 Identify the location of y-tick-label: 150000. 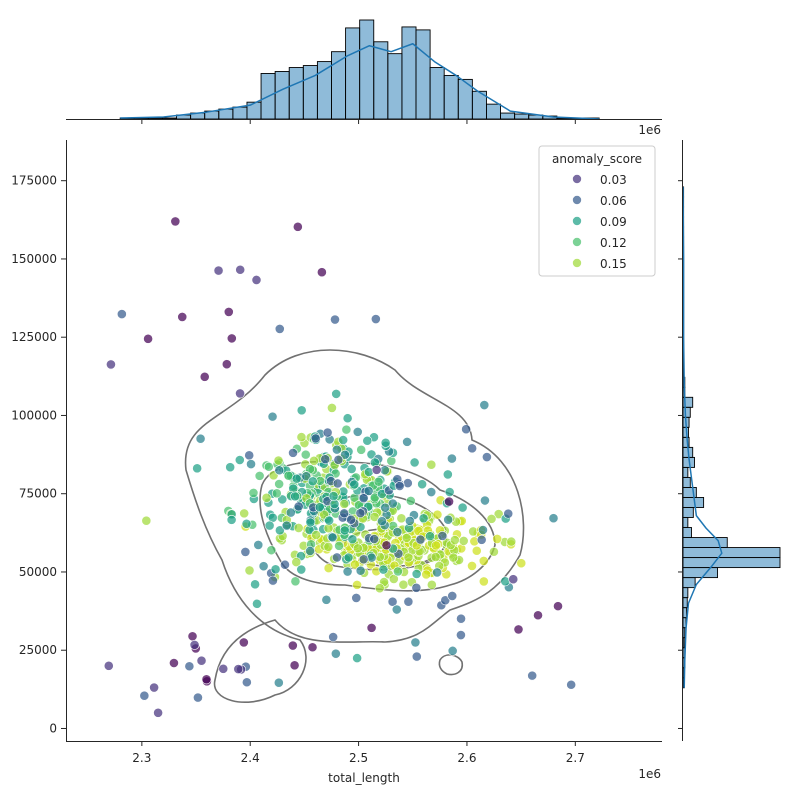
(34, 259).